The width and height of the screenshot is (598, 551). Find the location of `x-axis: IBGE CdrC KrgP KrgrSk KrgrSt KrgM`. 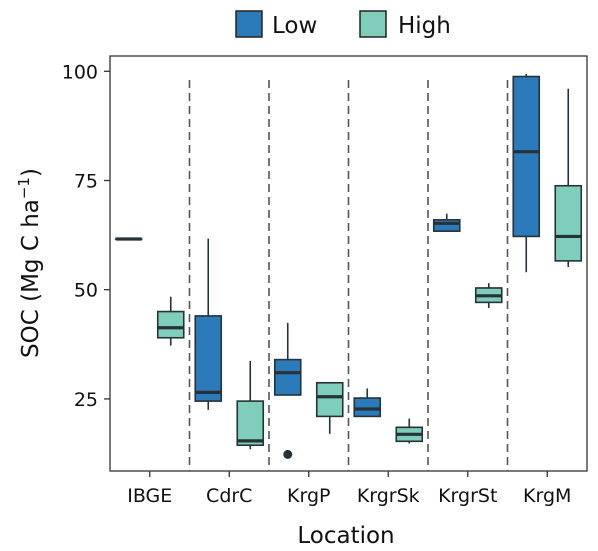

x-axis: IBGE CdrC KrgP KrgrSk KrgrSt KrgM is located at coordinates (349, 489).